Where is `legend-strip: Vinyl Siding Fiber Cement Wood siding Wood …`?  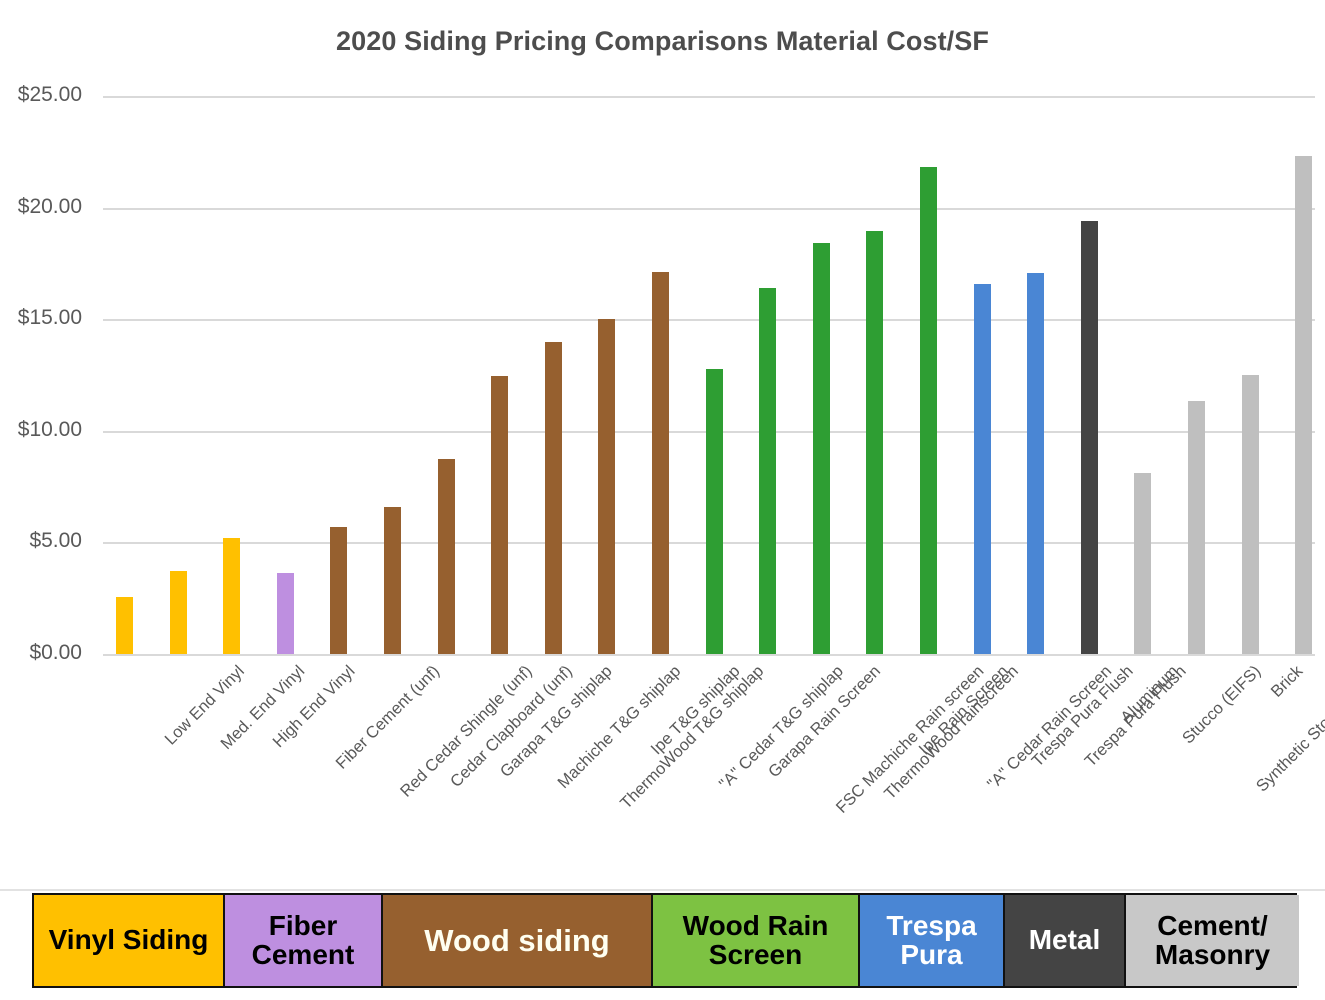 legend-strip: Vinyl Siding Fiber Cement Wood siding Wood … is located at coordinates (665, 940).